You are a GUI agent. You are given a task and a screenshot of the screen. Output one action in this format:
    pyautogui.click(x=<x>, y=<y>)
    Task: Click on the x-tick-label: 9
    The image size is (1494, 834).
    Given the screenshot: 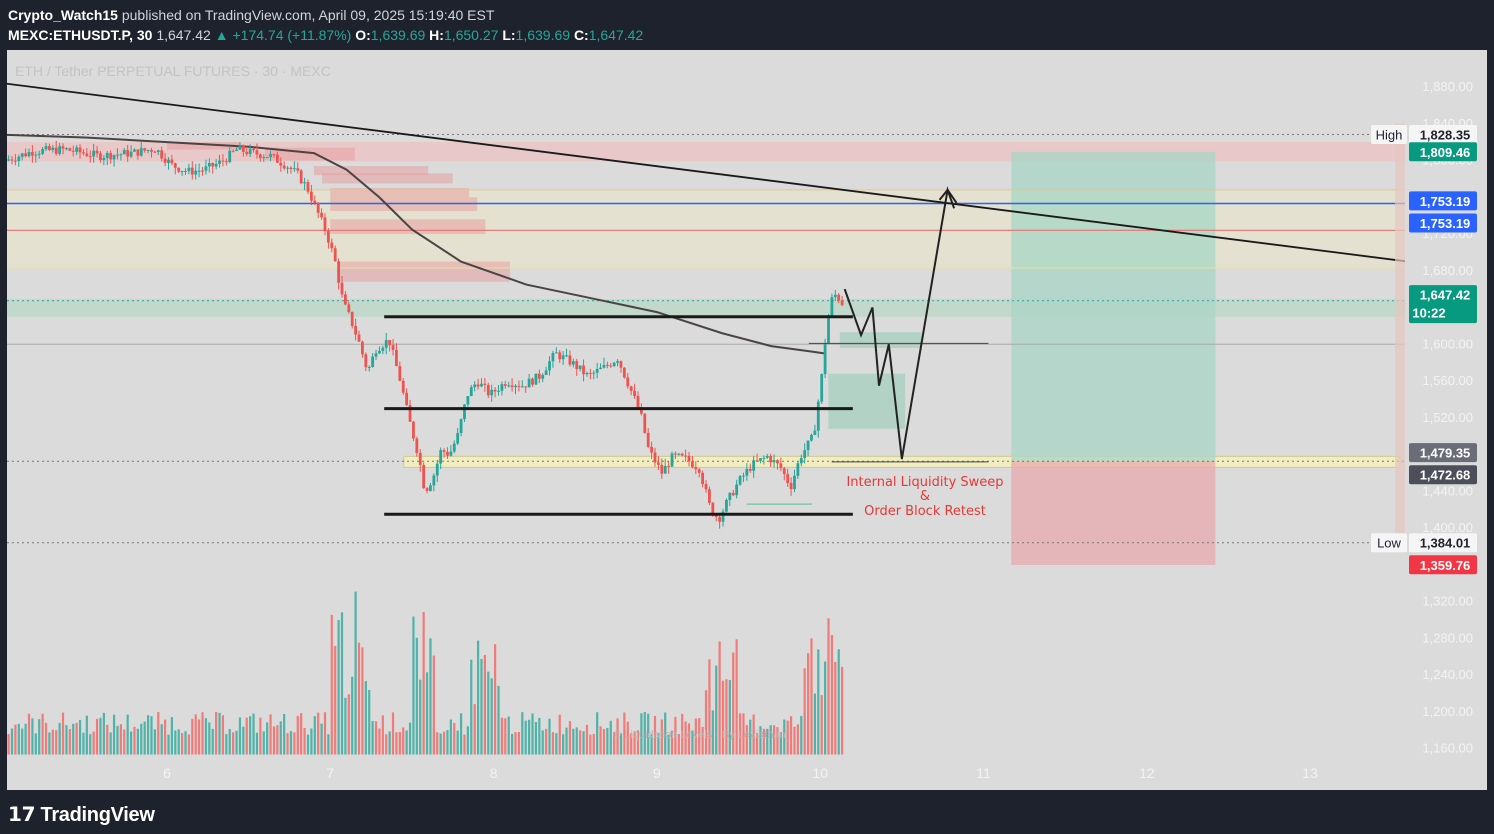 What is the action you would take?
    pyautogui.click(x=657, y=773)
    